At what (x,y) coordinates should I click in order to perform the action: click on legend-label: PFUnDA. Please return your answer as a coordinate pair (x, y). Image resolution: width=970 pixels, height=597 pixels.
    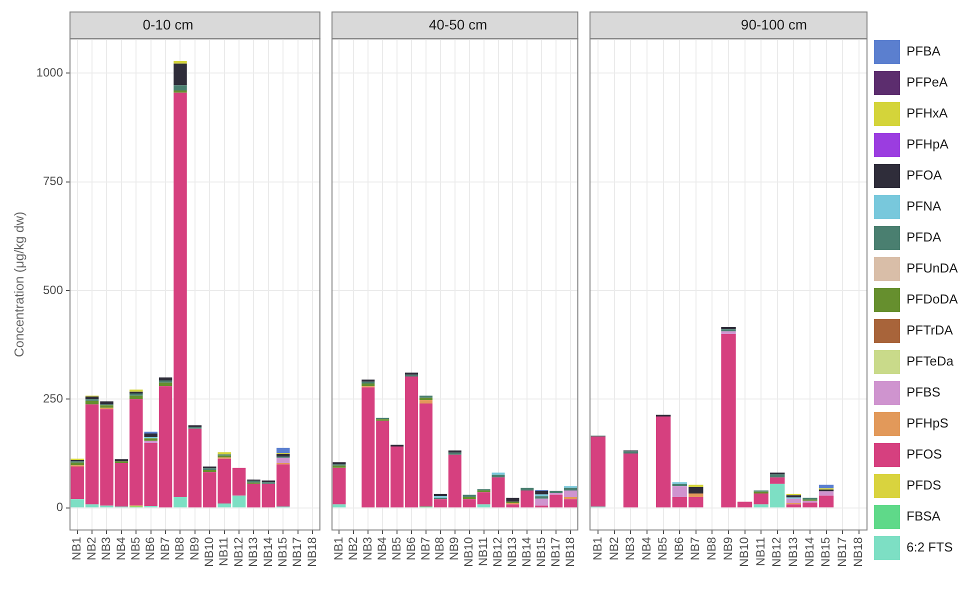
    Looking at the image, I should click on (932, 268).